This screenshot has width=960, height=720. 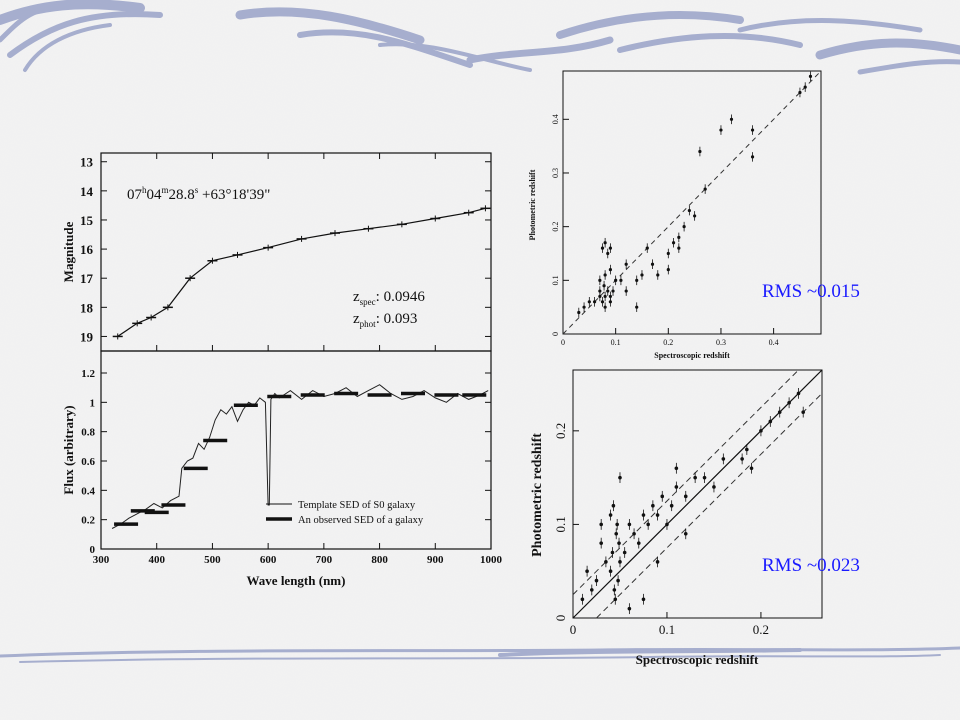 I want to click on mag-ytick-label: 18, so click(x=87, y=307).